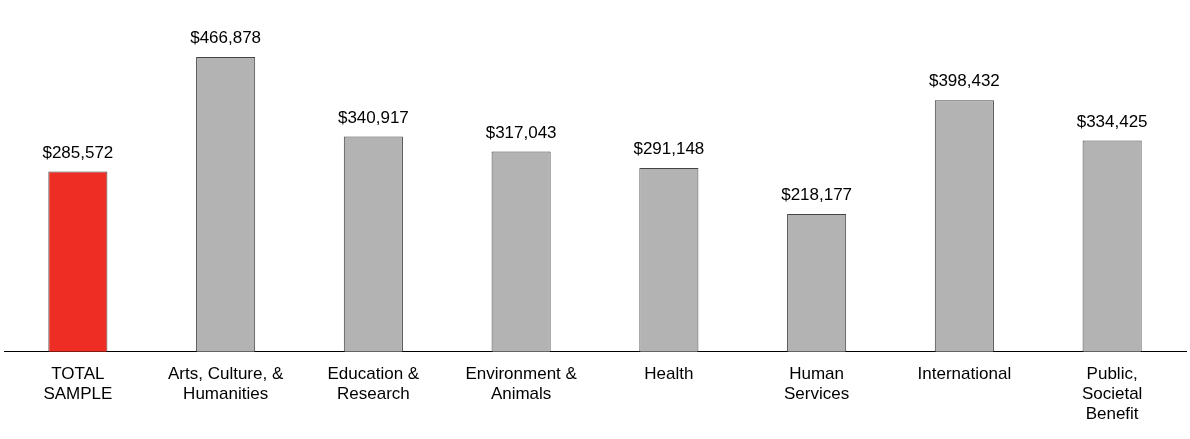 The height and width of the screenshot is (439, 1190). I want to click on x-tick-label: Education & Research, so click(373, 383).